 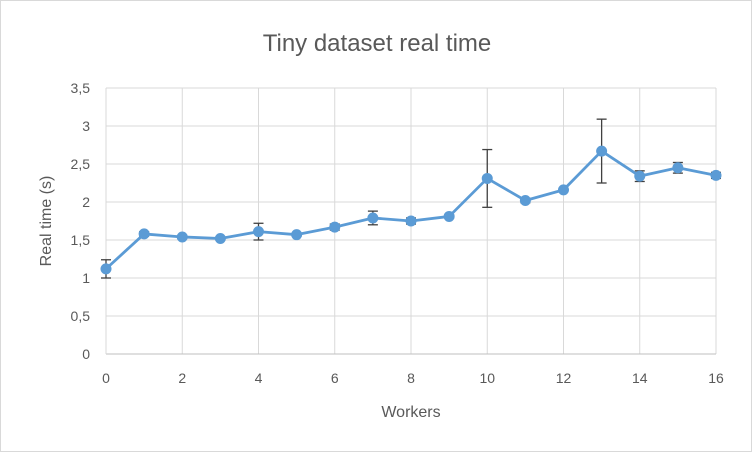 I want to click on y-tick-label: 2,5, so click(x=81, y=164).